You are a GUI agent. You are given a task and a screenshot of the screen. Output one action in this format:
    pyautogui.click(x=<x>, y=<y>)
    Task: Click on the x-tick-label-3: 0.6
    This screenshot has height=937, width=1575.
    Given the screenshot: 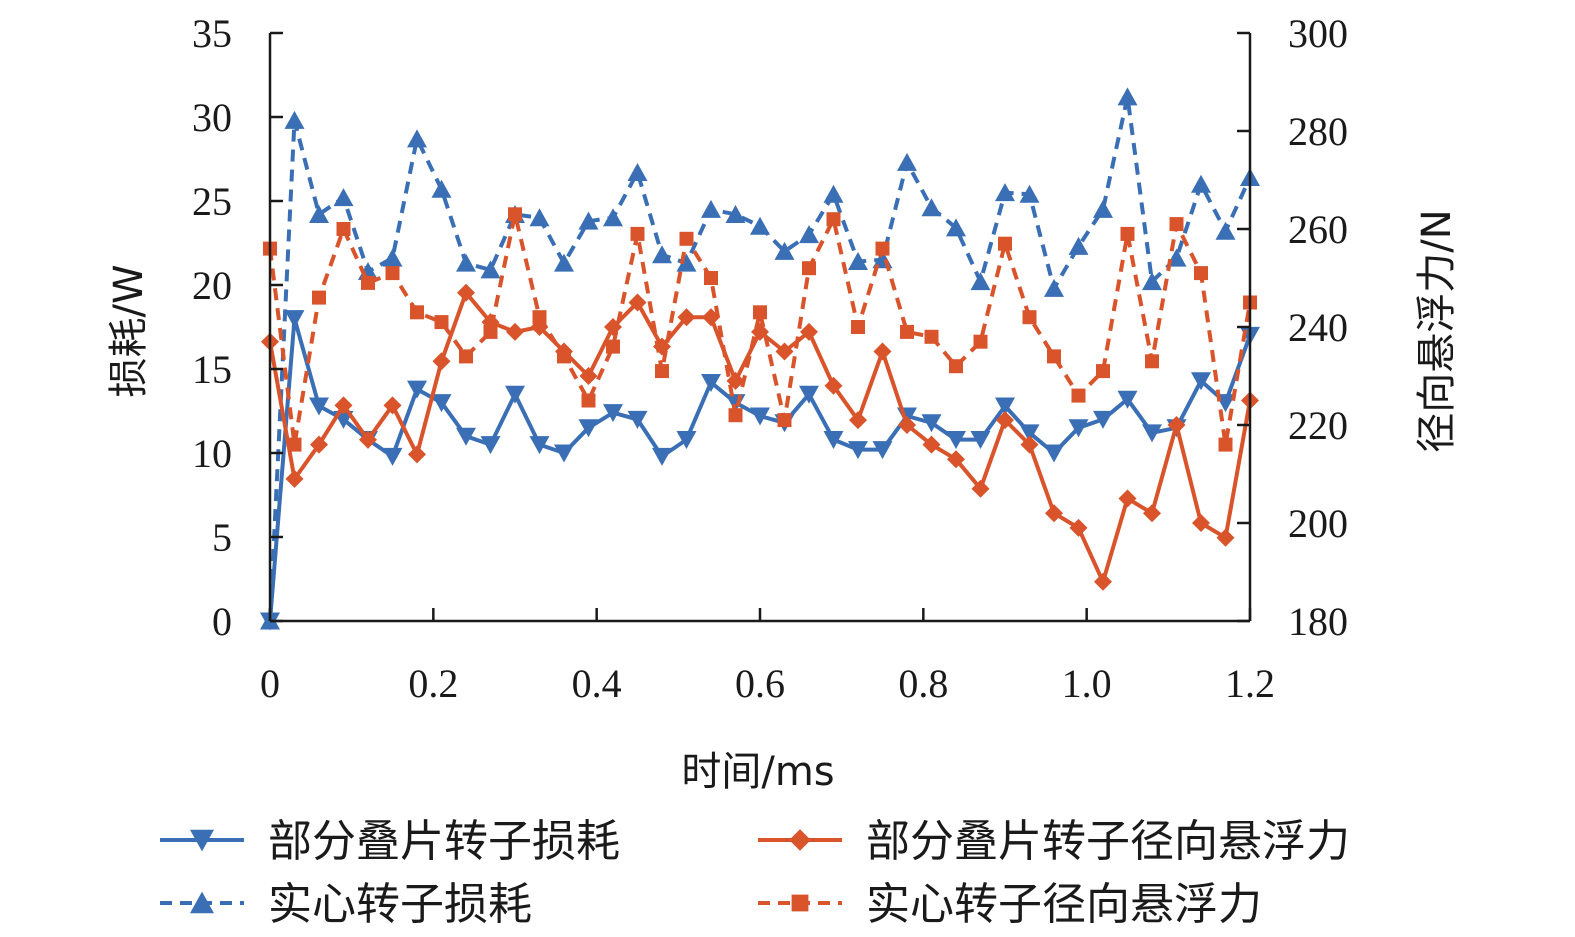 What is the action you would take?
    pyautogui.click(x=760, y=683)
    